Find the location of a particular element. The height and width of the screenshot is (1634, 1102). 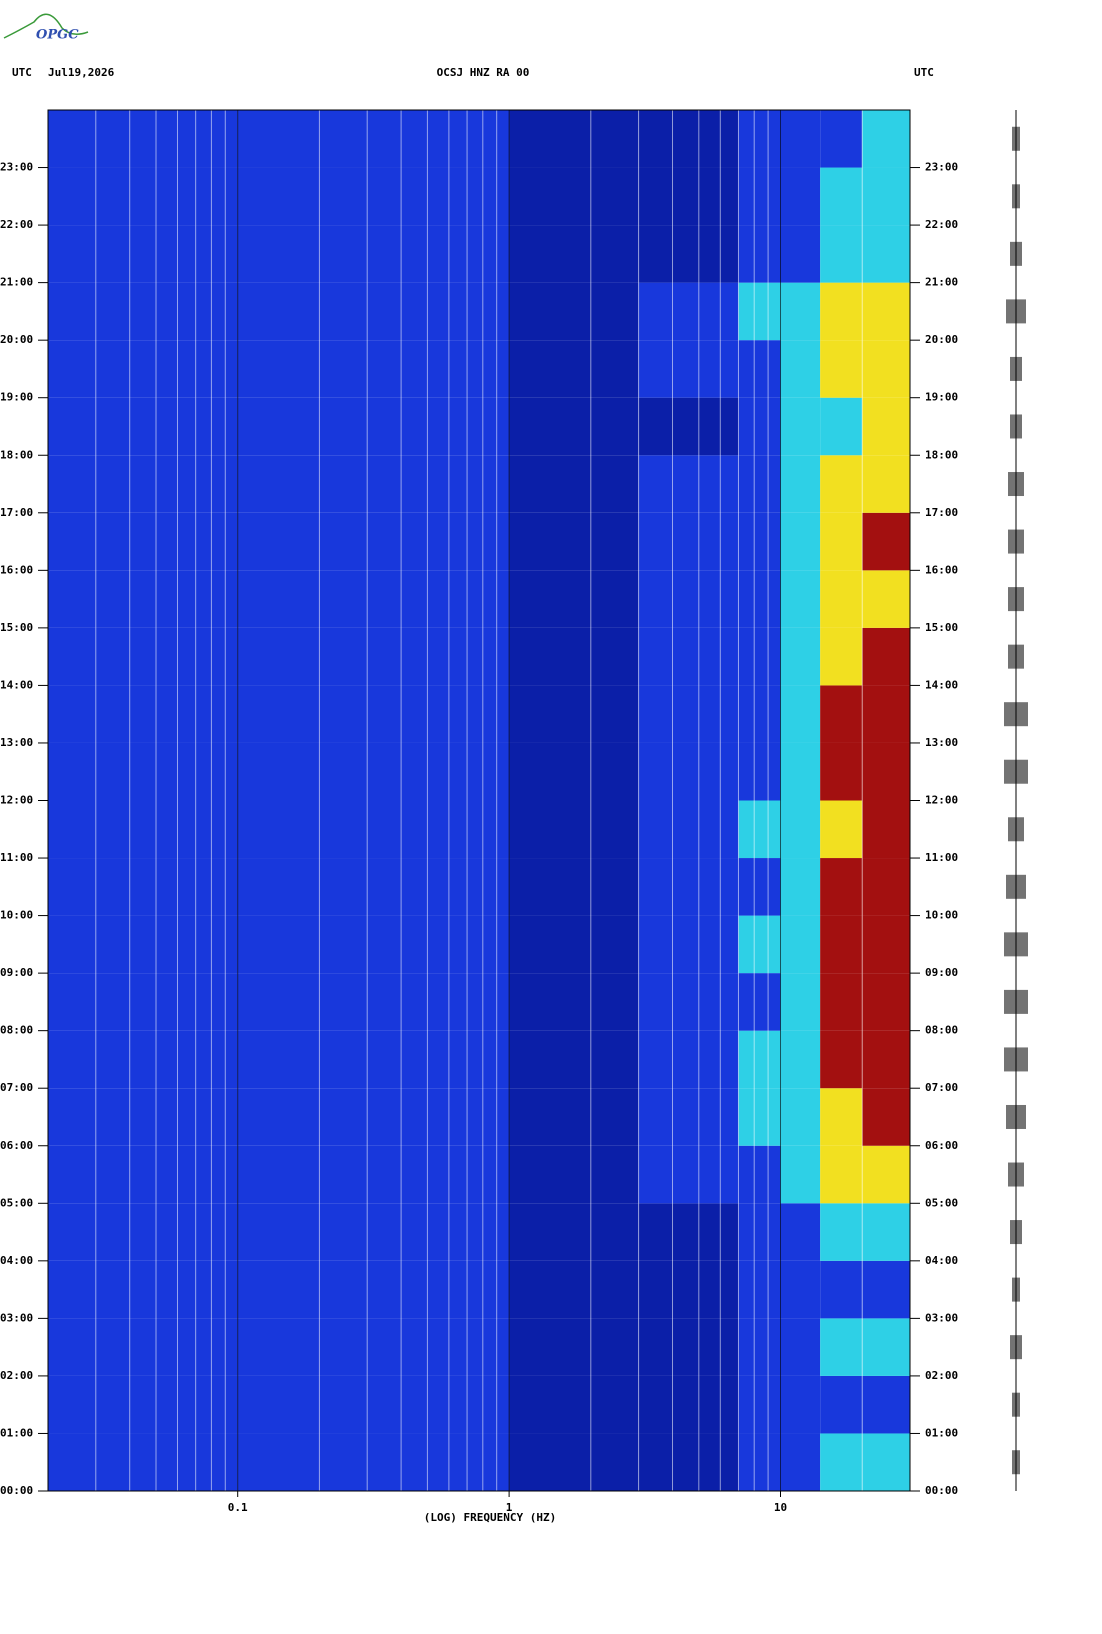

y-tick-label-left: 23:00 is located at coordinates (16, 167).